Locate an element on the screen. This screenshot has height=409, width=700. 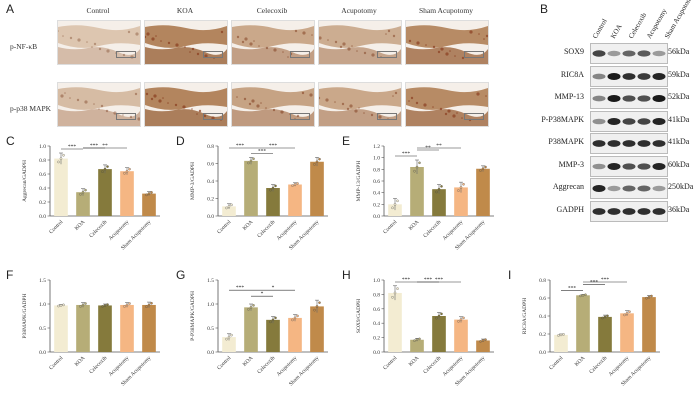
panel-letter-h: H is located at coordinates (346, 275).